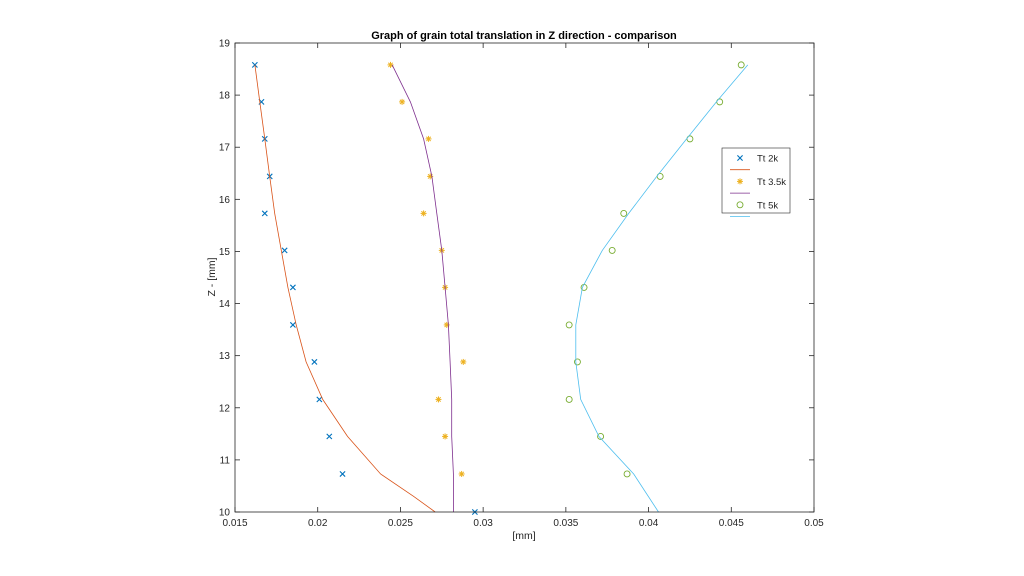 The image size is (1024, 576). I want to click on x-tick-label: 0.02, so click(318, 523).